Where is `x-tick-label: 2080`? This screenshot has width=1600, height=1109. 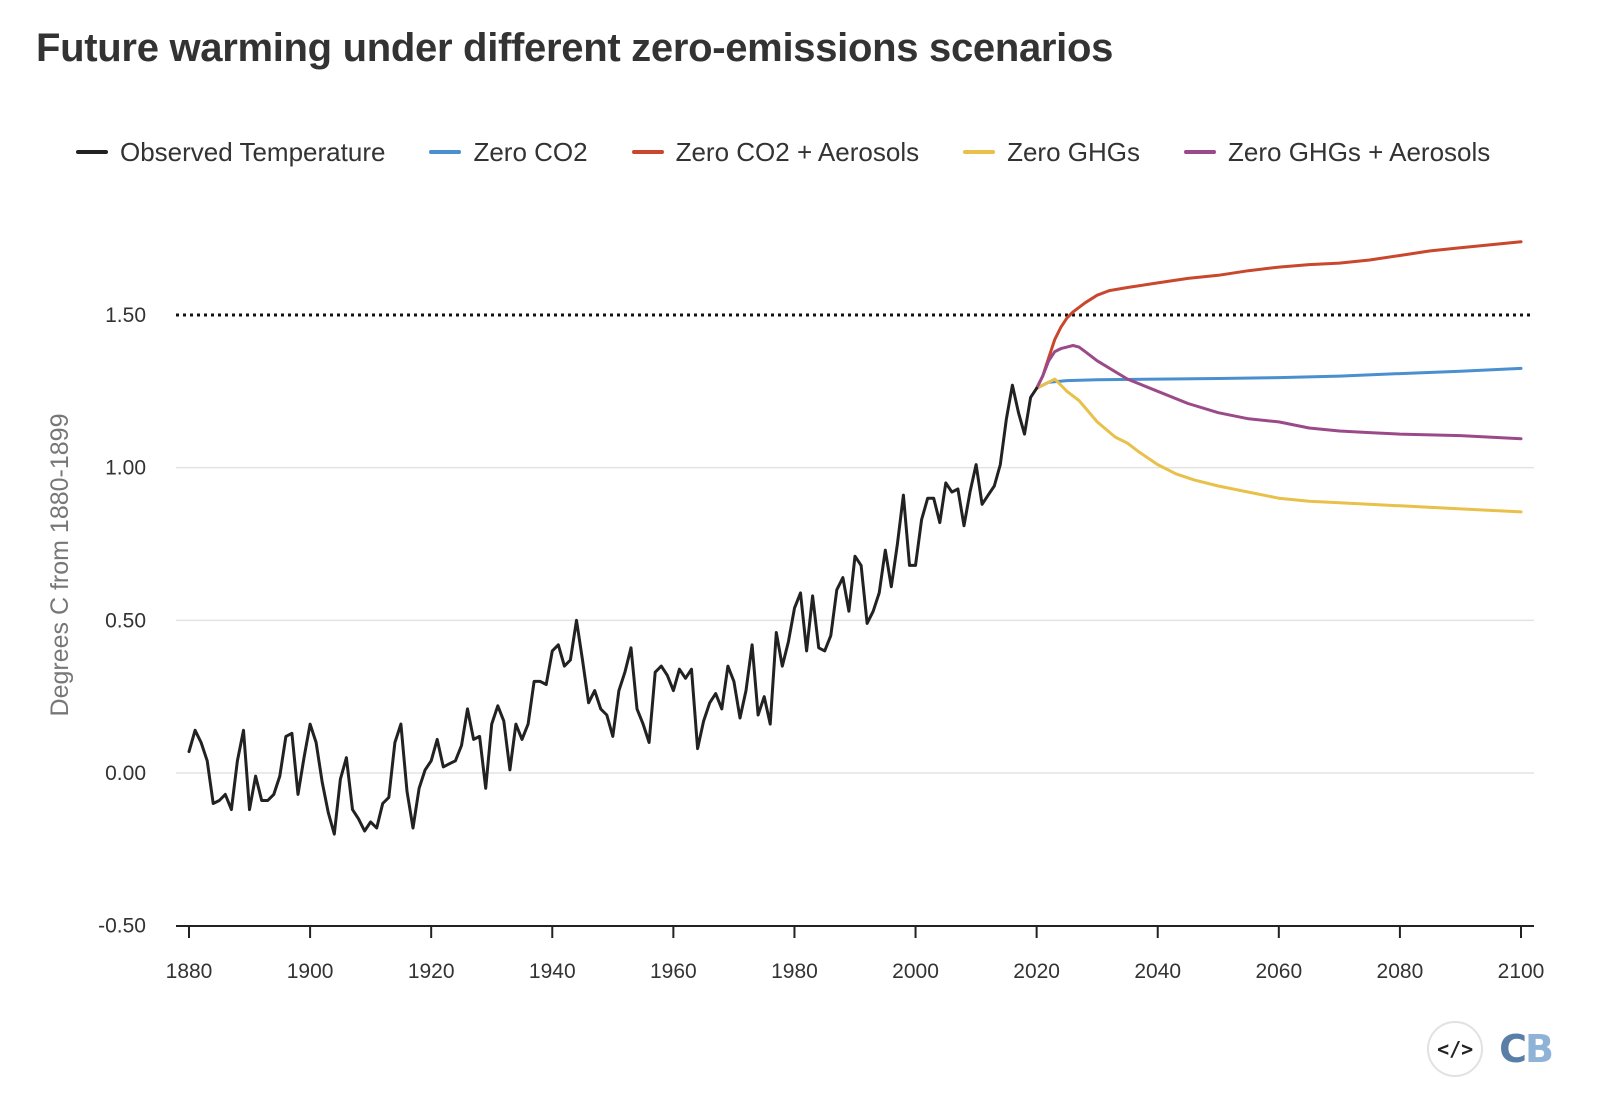 x-tick-label: 2080 is located at coordinates (1400, 971).